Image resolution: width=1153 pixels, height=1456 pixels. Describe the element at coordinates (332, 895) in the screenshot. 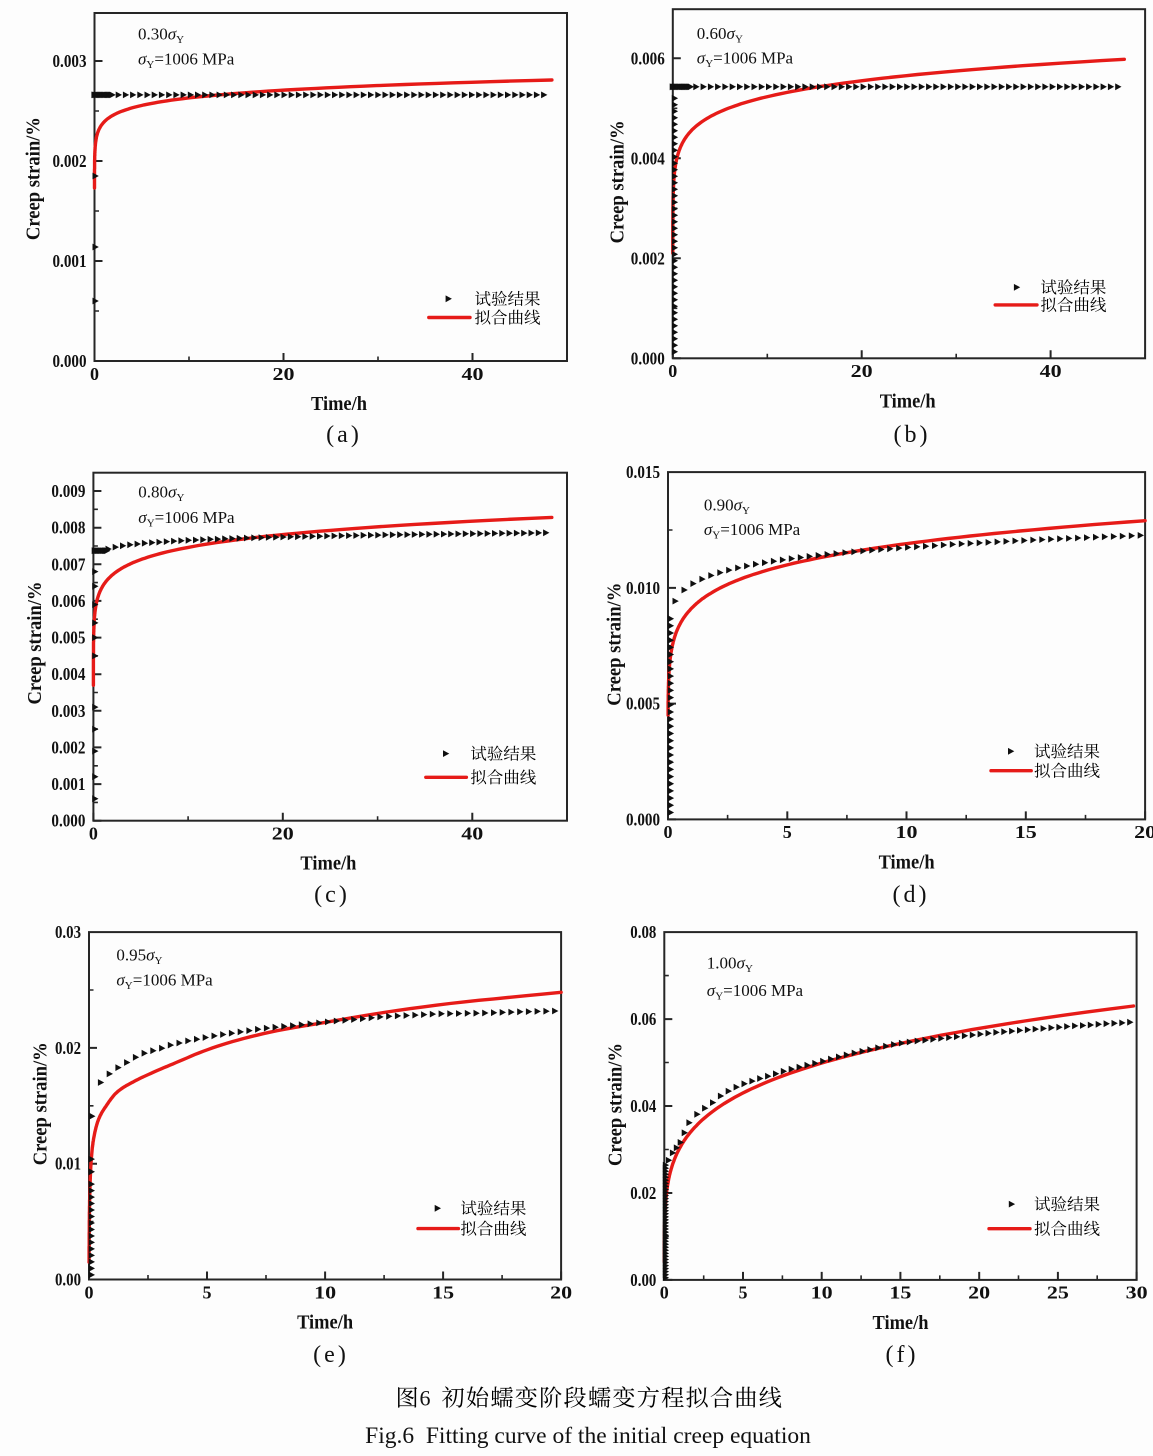

I see `svg-text: (c)` at that location.